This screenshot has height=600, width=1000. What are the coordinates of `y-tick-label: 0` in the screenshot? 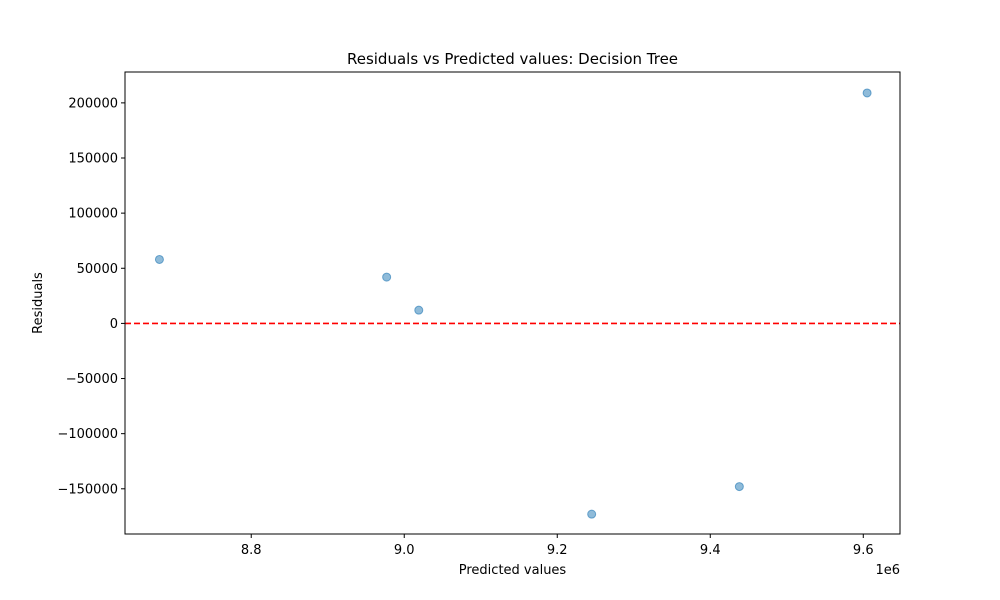 It's located at (114, 324).